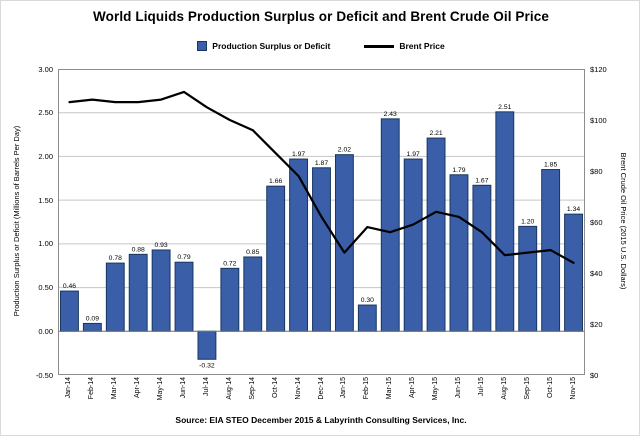 This screenshot has height=436, width=640. Describe the element at coordinates (138, 249) in the screenshot. I see `bar-value-label: 0.88` at that location.